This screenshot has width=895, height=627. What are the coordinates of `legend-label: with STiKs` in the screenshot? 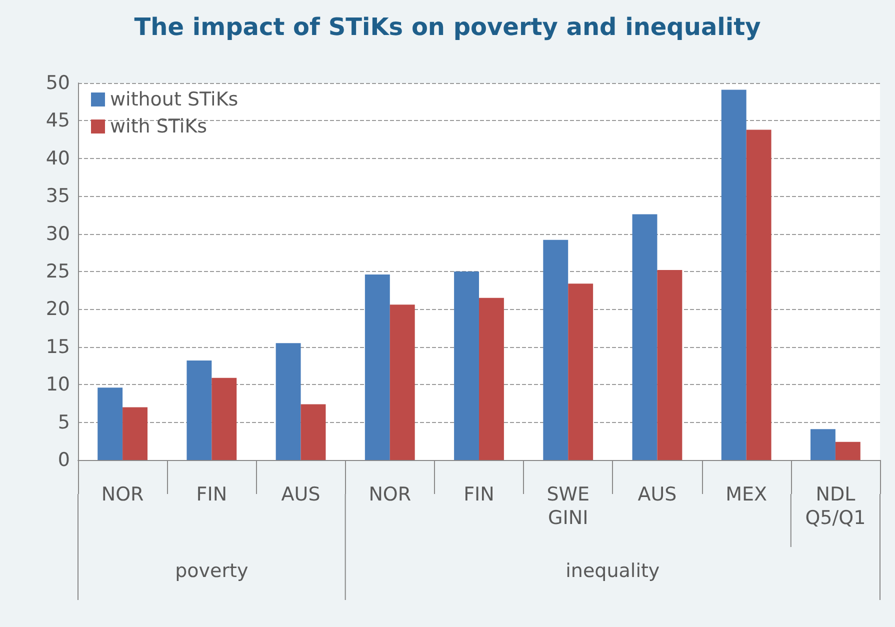 It's located at (159, 127).